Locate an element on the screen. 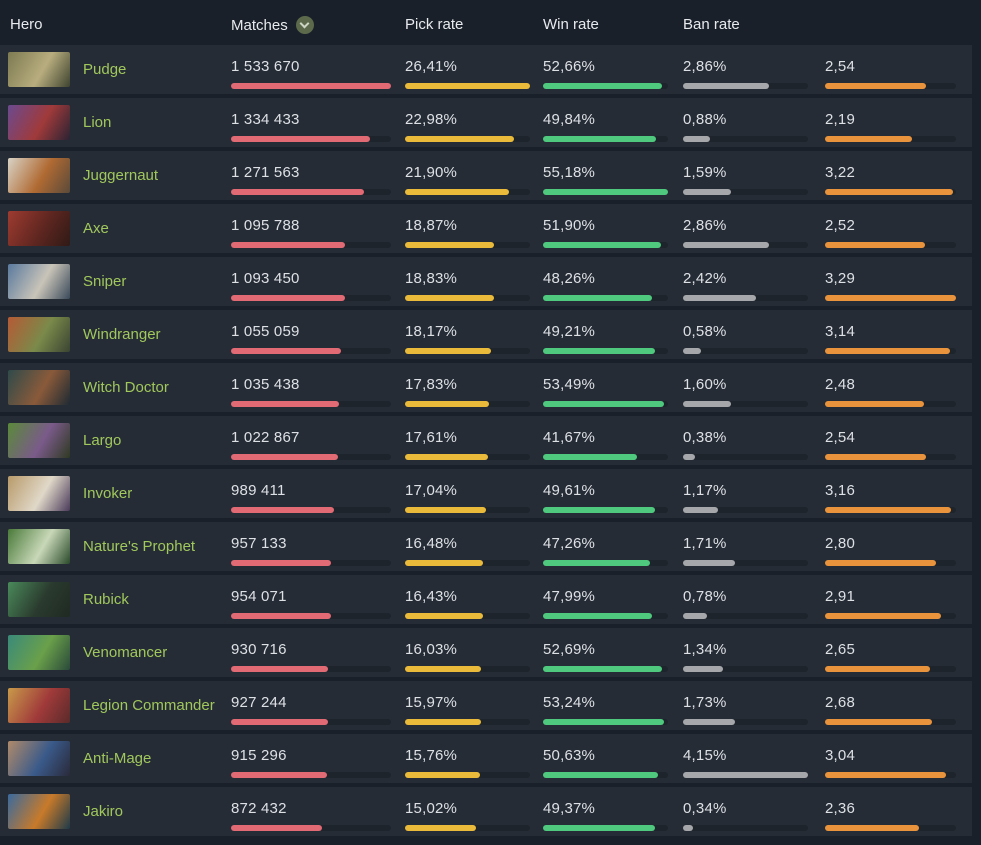  table-row: Sniper 1 093 450 18,83% 48,26% 2,42% is located at coordinates (486, 281).